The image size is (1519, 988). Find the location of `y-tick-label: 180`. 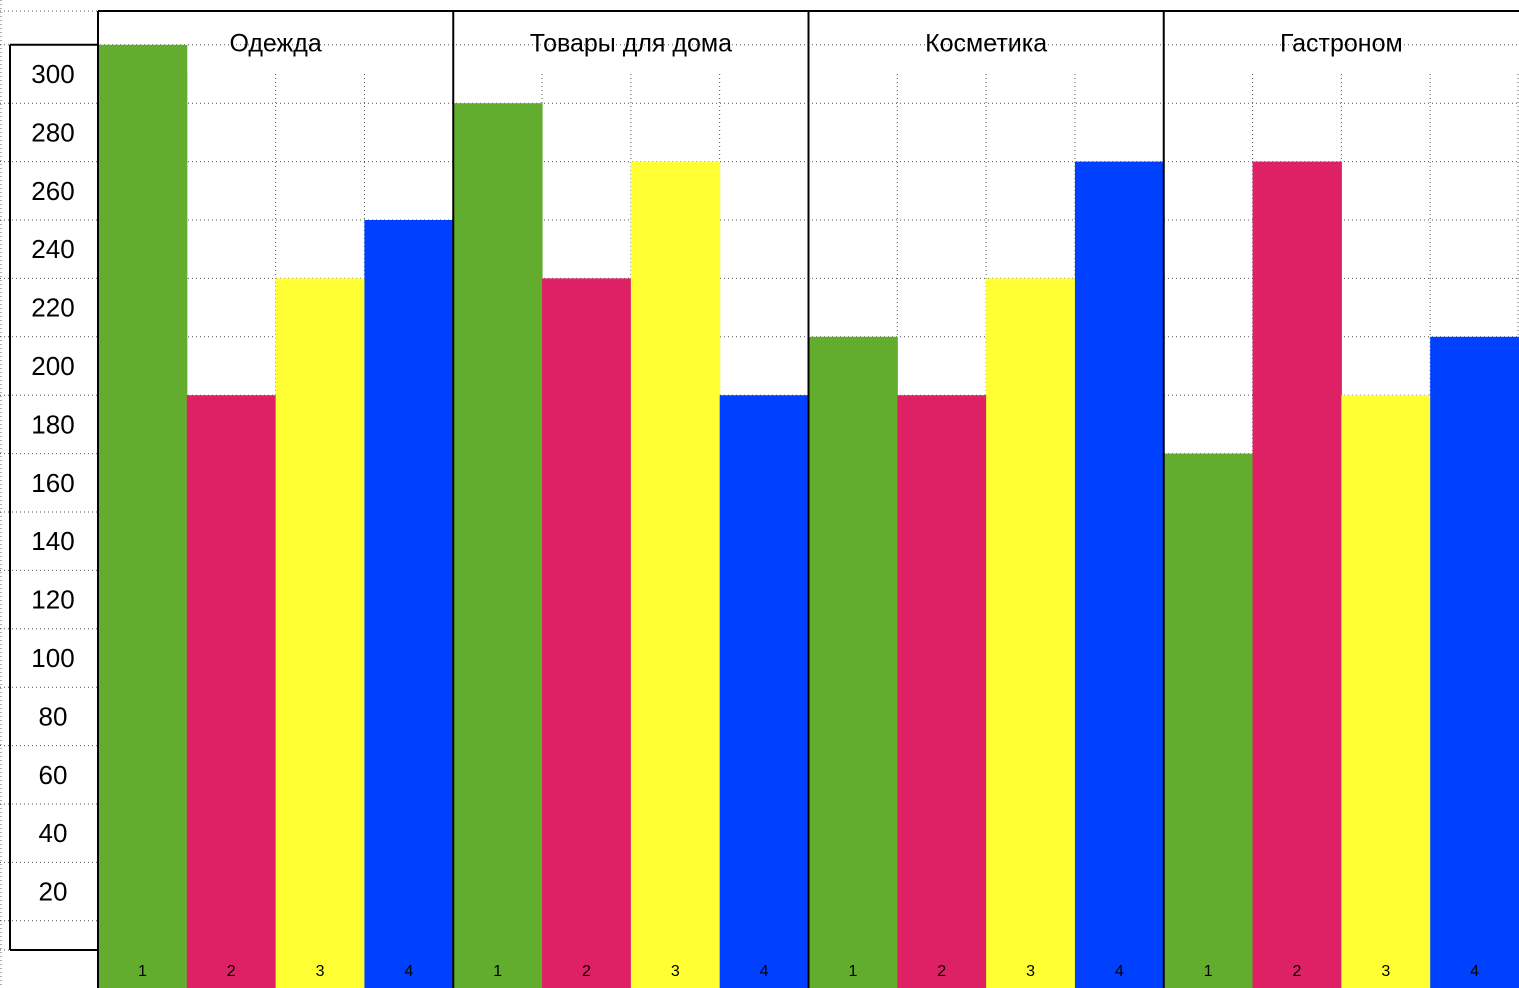

y-tick-label: 180 is located at coordinates (52, 424).